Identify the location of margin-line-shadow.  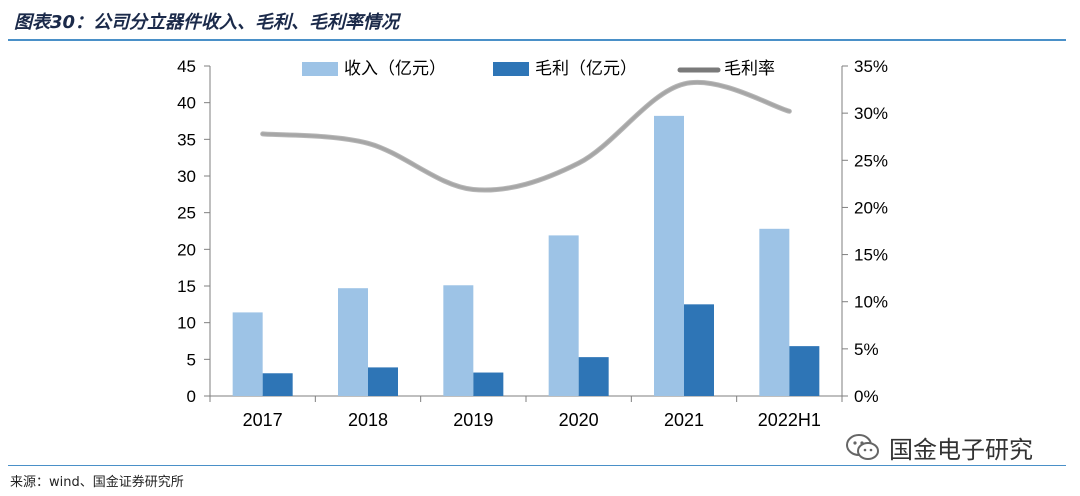
(526, 136).